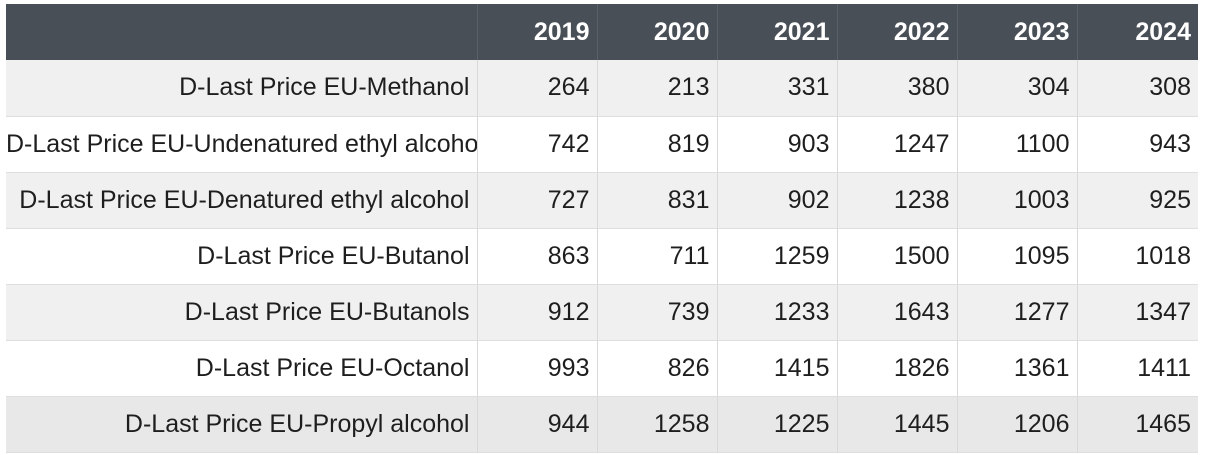  What do you see at coordinates (897, 256) in the screenshot?
I see `table-cell: 1500` at bounding box center [897, 256].